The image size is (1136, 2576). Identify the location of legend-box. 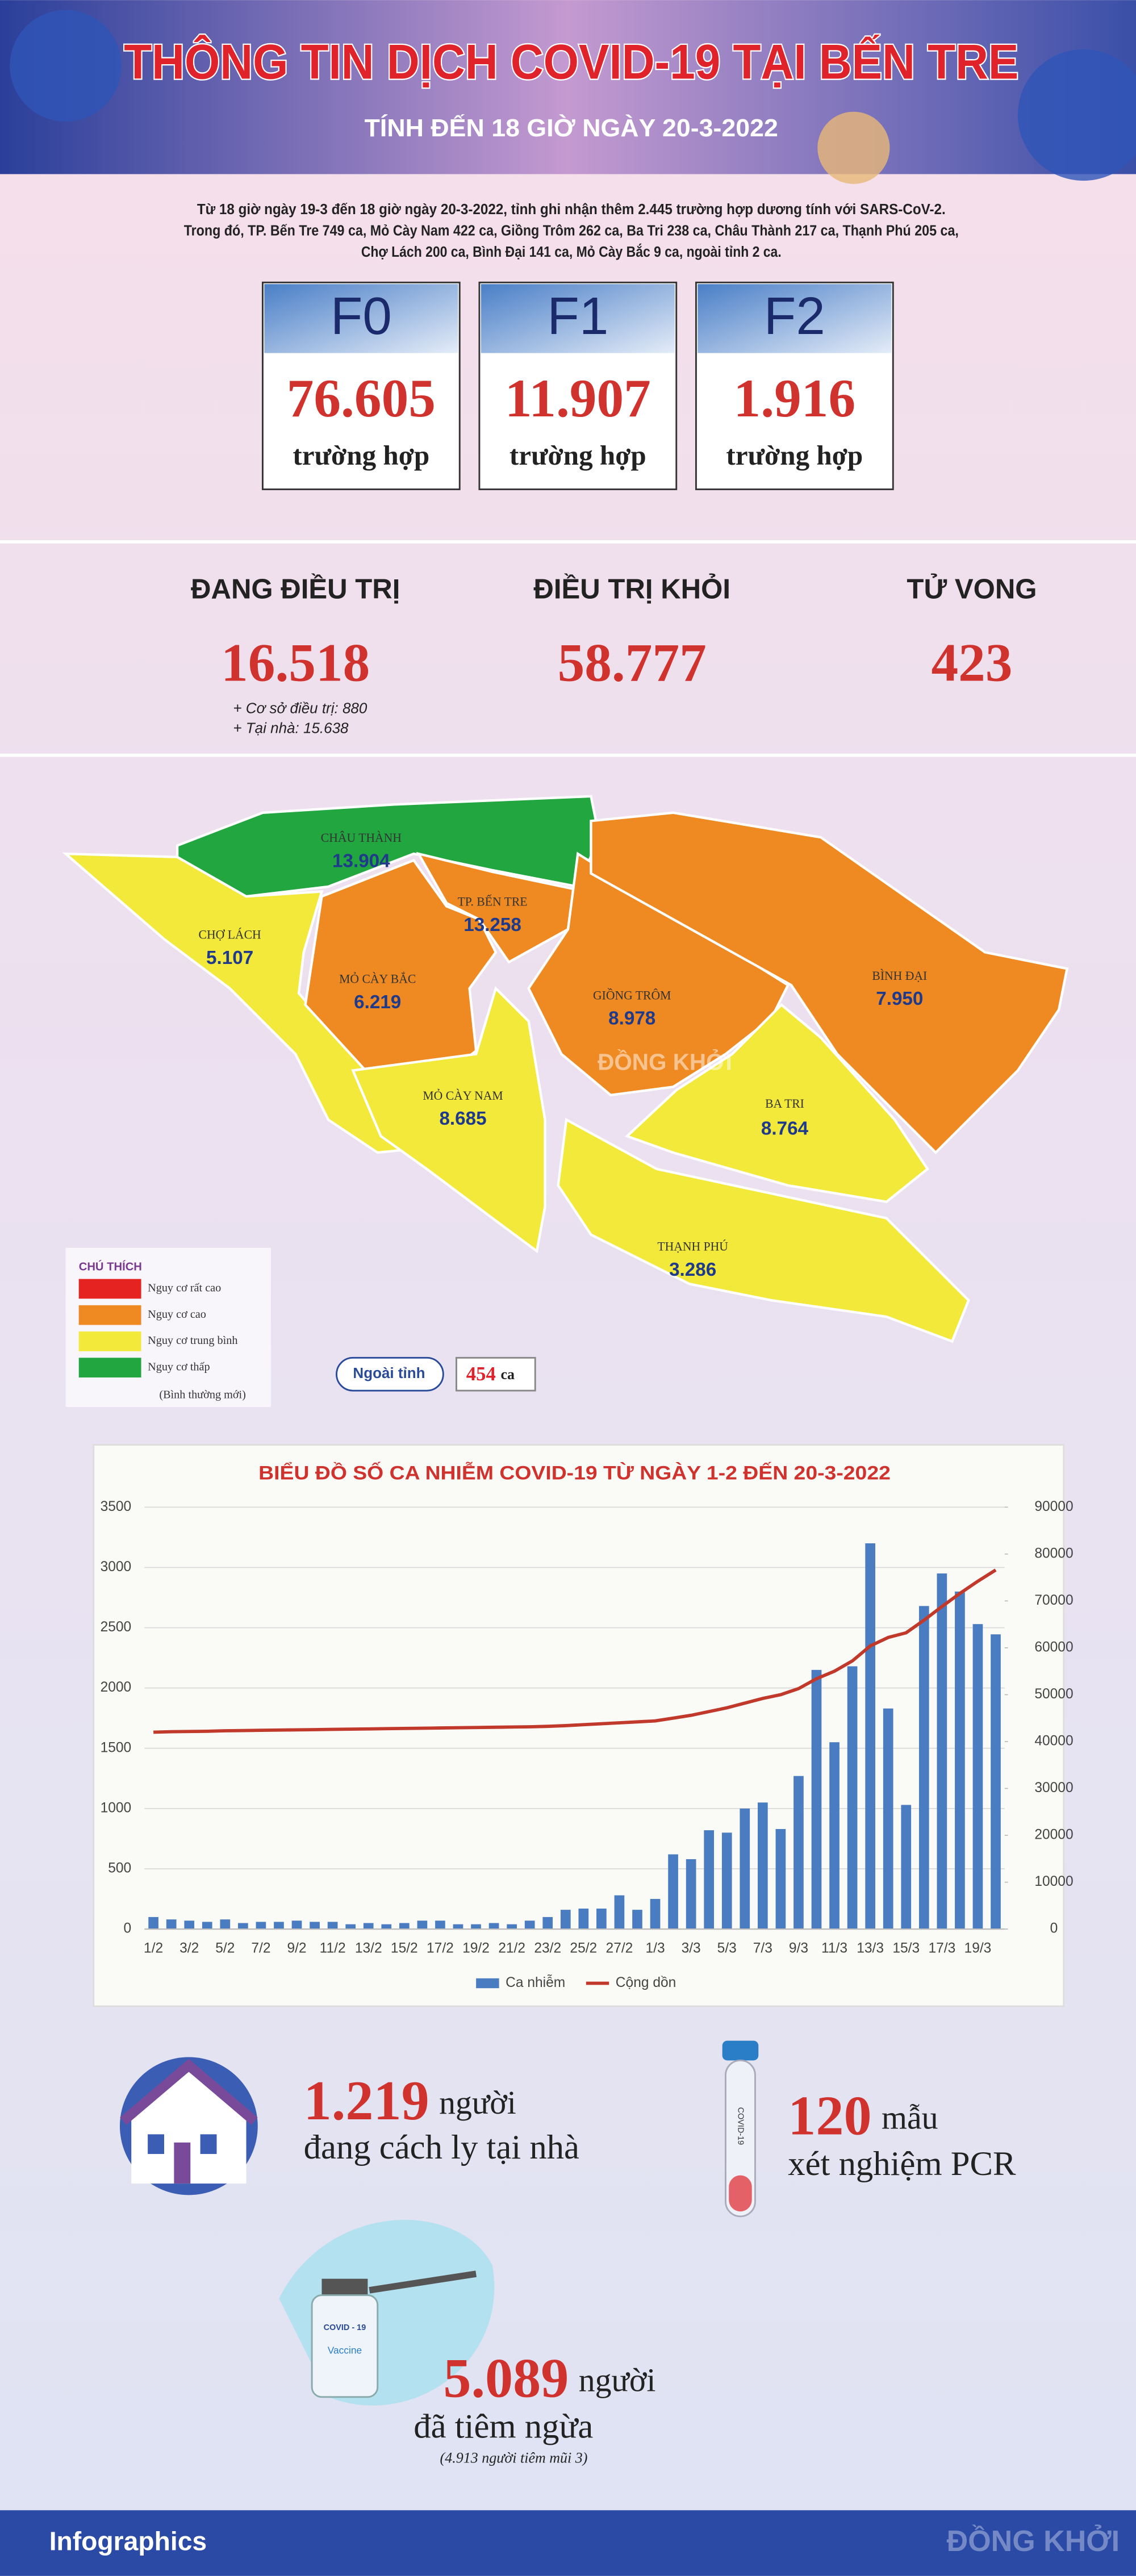
(168, 1327).